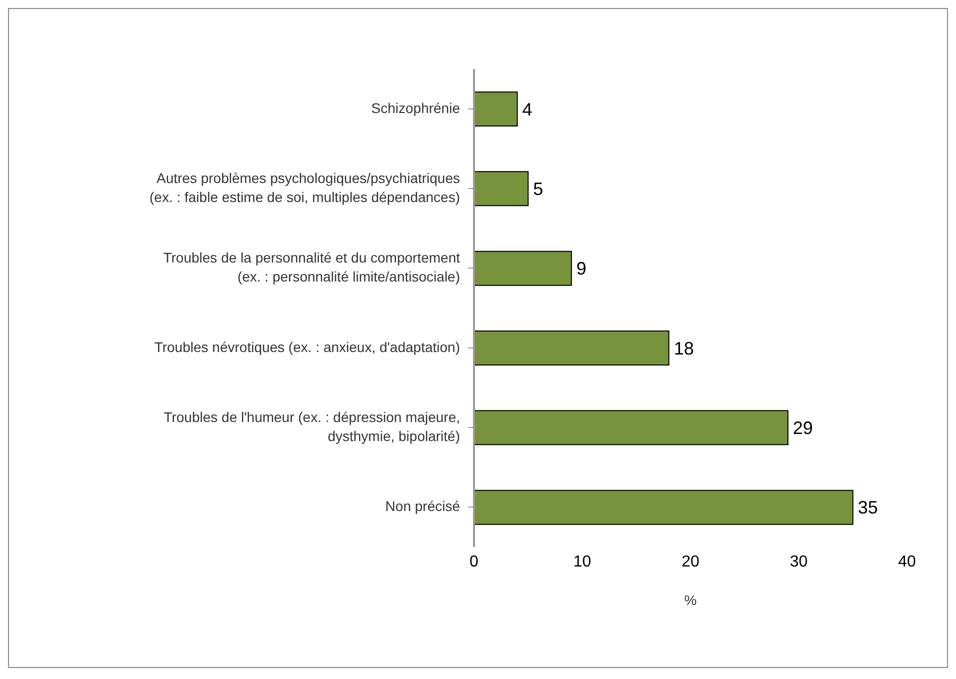 Image resolution: width=956 pixels, height=679 pixels. I want to click on y-tick-label: Schizophrénie, so click(415, 108).